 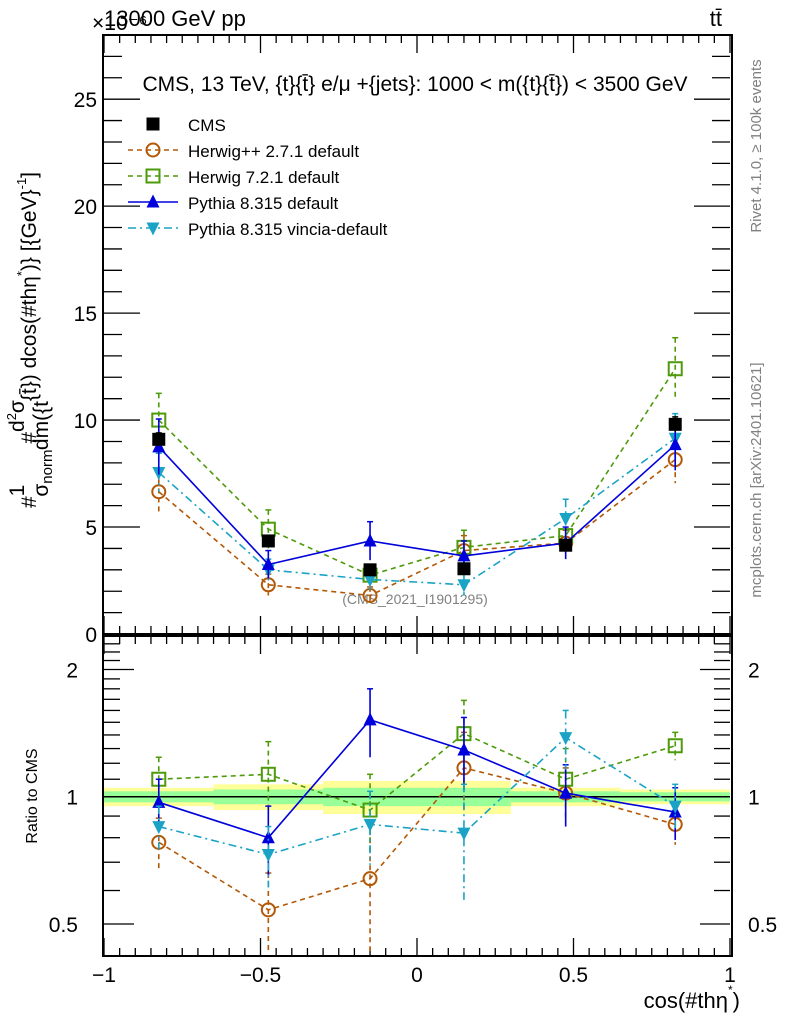 I want to click on process-label: tt̄, so click(x=716, y=18).